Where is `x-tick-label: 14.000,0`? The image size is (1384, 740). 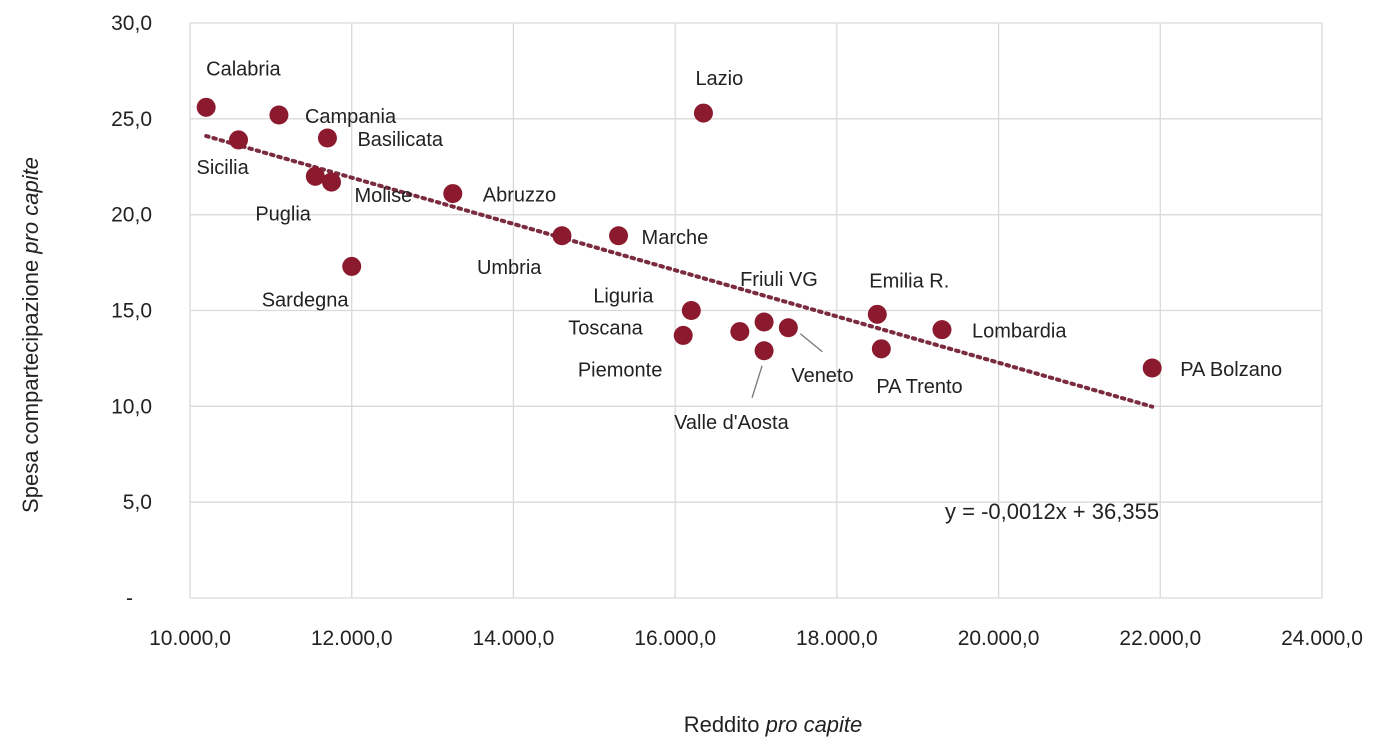 x-tick-label: 14.000,0 is located at coordinates (514, 638).